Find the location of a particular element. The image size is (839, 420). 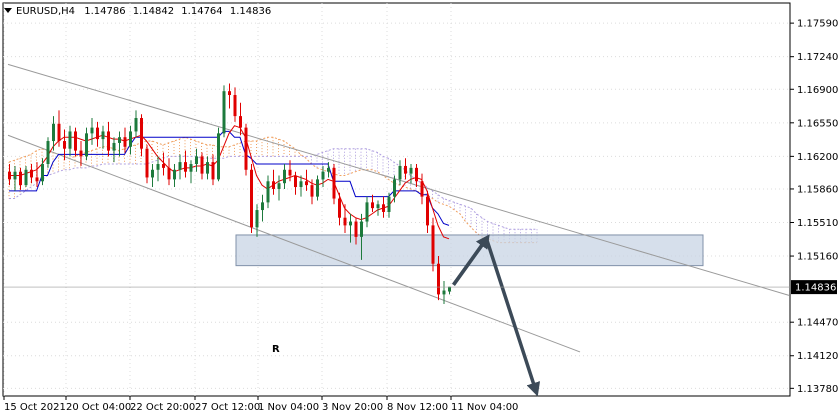

symbol-dropdown-icon is located at coordinates (8, 10).